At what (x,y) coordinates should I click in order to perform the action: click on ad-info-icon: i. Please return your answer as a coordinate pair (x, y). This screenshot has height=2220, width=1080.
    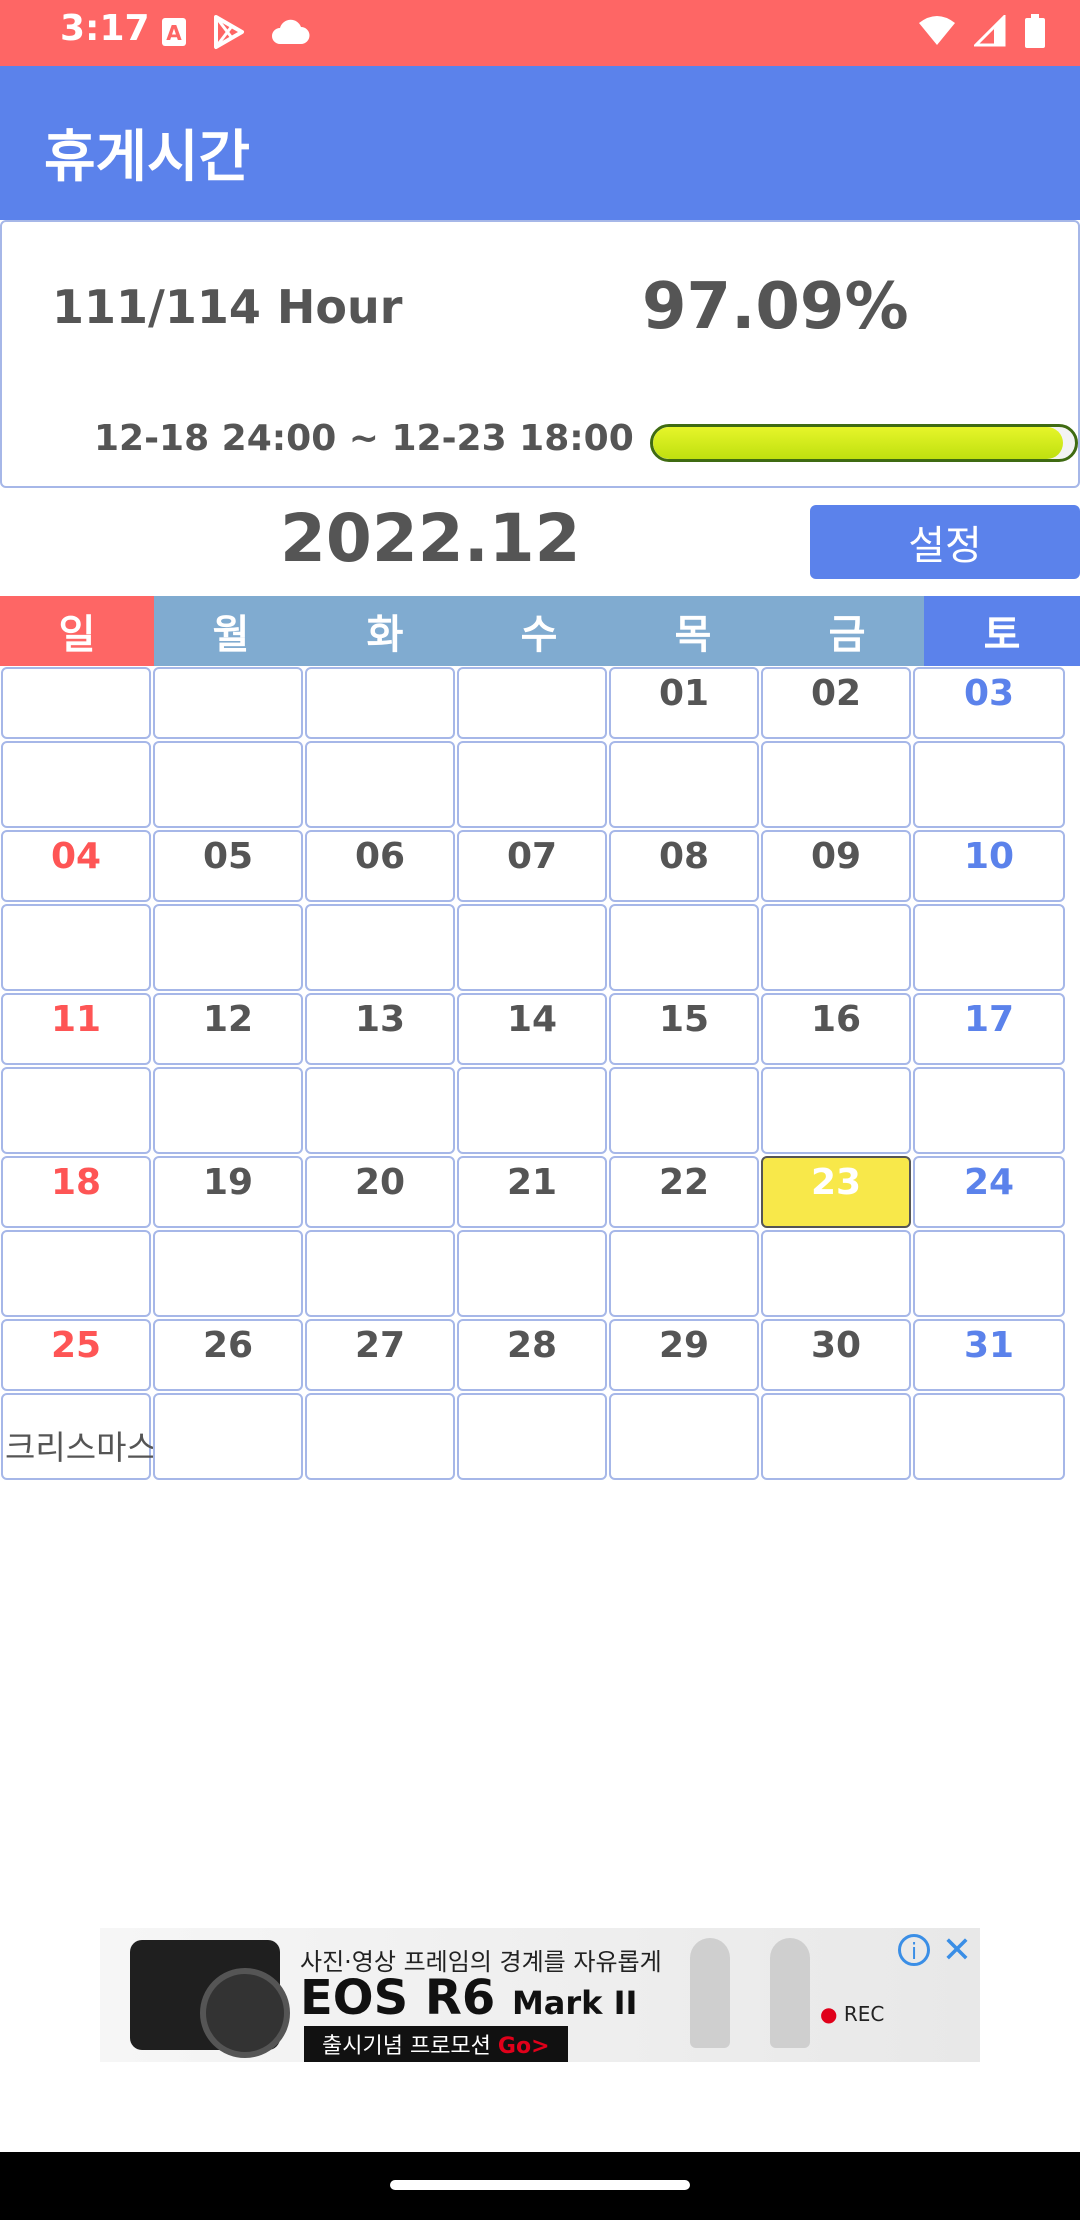
    Looking at the image, I should click on (914, 1950).